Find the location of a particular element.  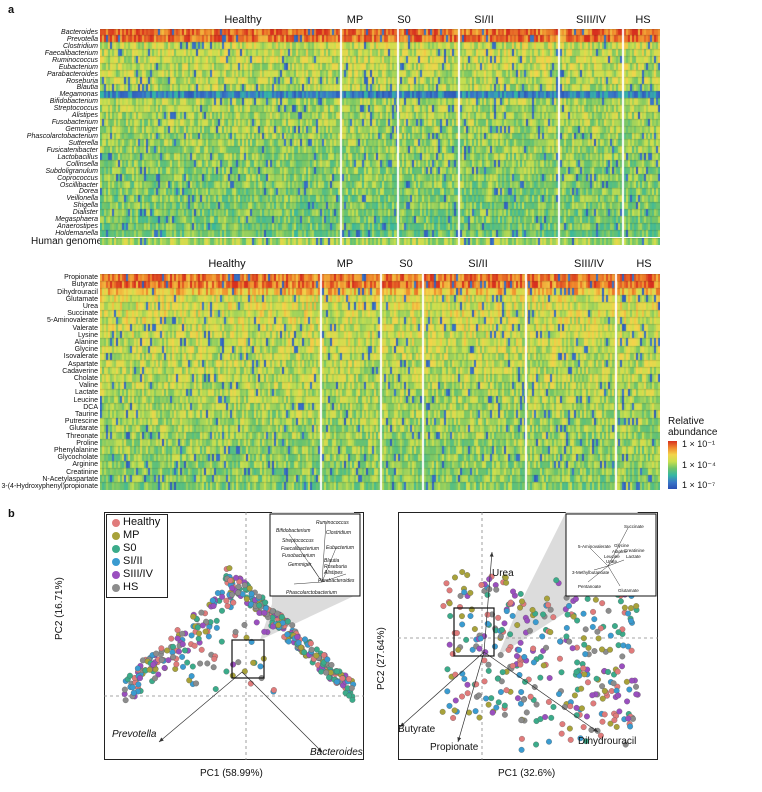

row-label: Creatinine is located at coordinates (82, 472).